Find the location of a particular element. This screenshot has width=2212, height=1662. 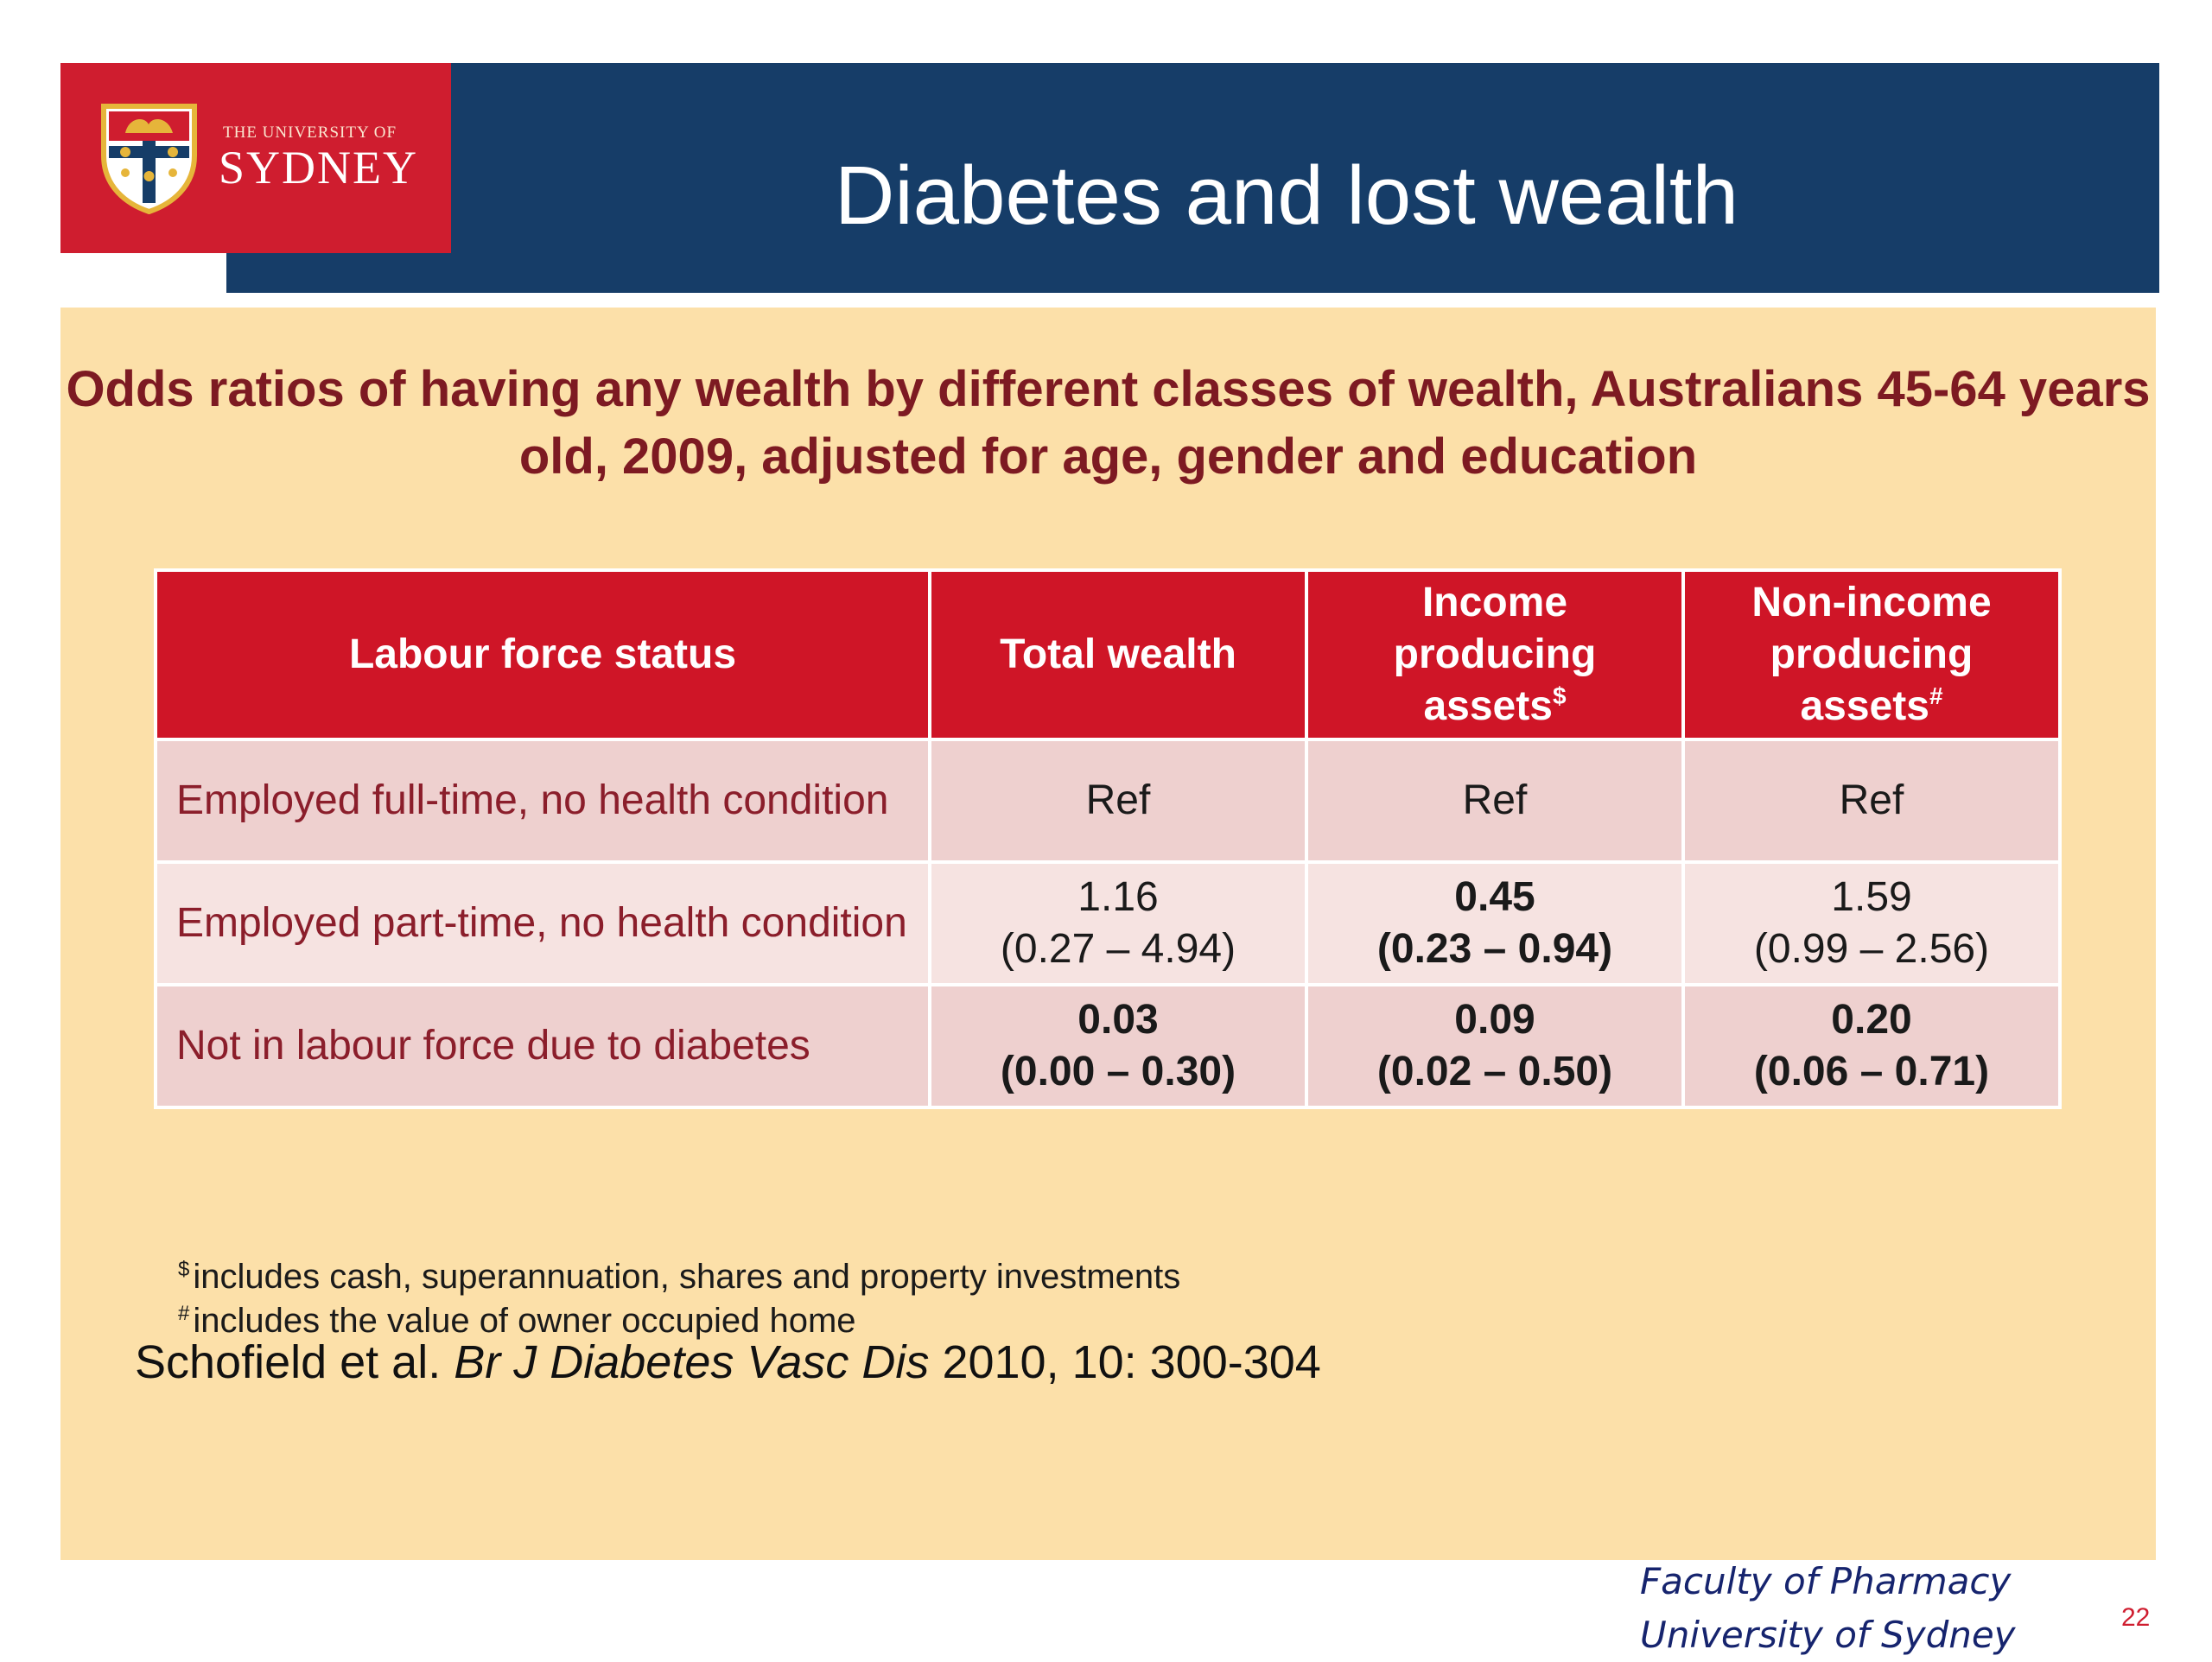

cell-value: 0.03 is located at coordinates (1118, 1020).